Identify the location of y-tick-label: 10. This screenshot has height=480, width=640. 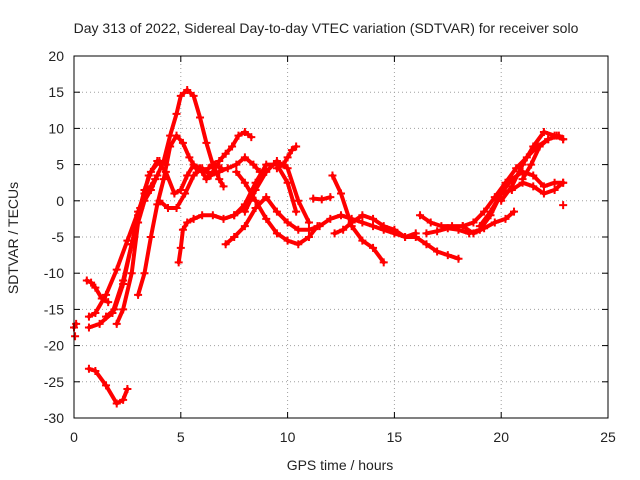
(56, 128).